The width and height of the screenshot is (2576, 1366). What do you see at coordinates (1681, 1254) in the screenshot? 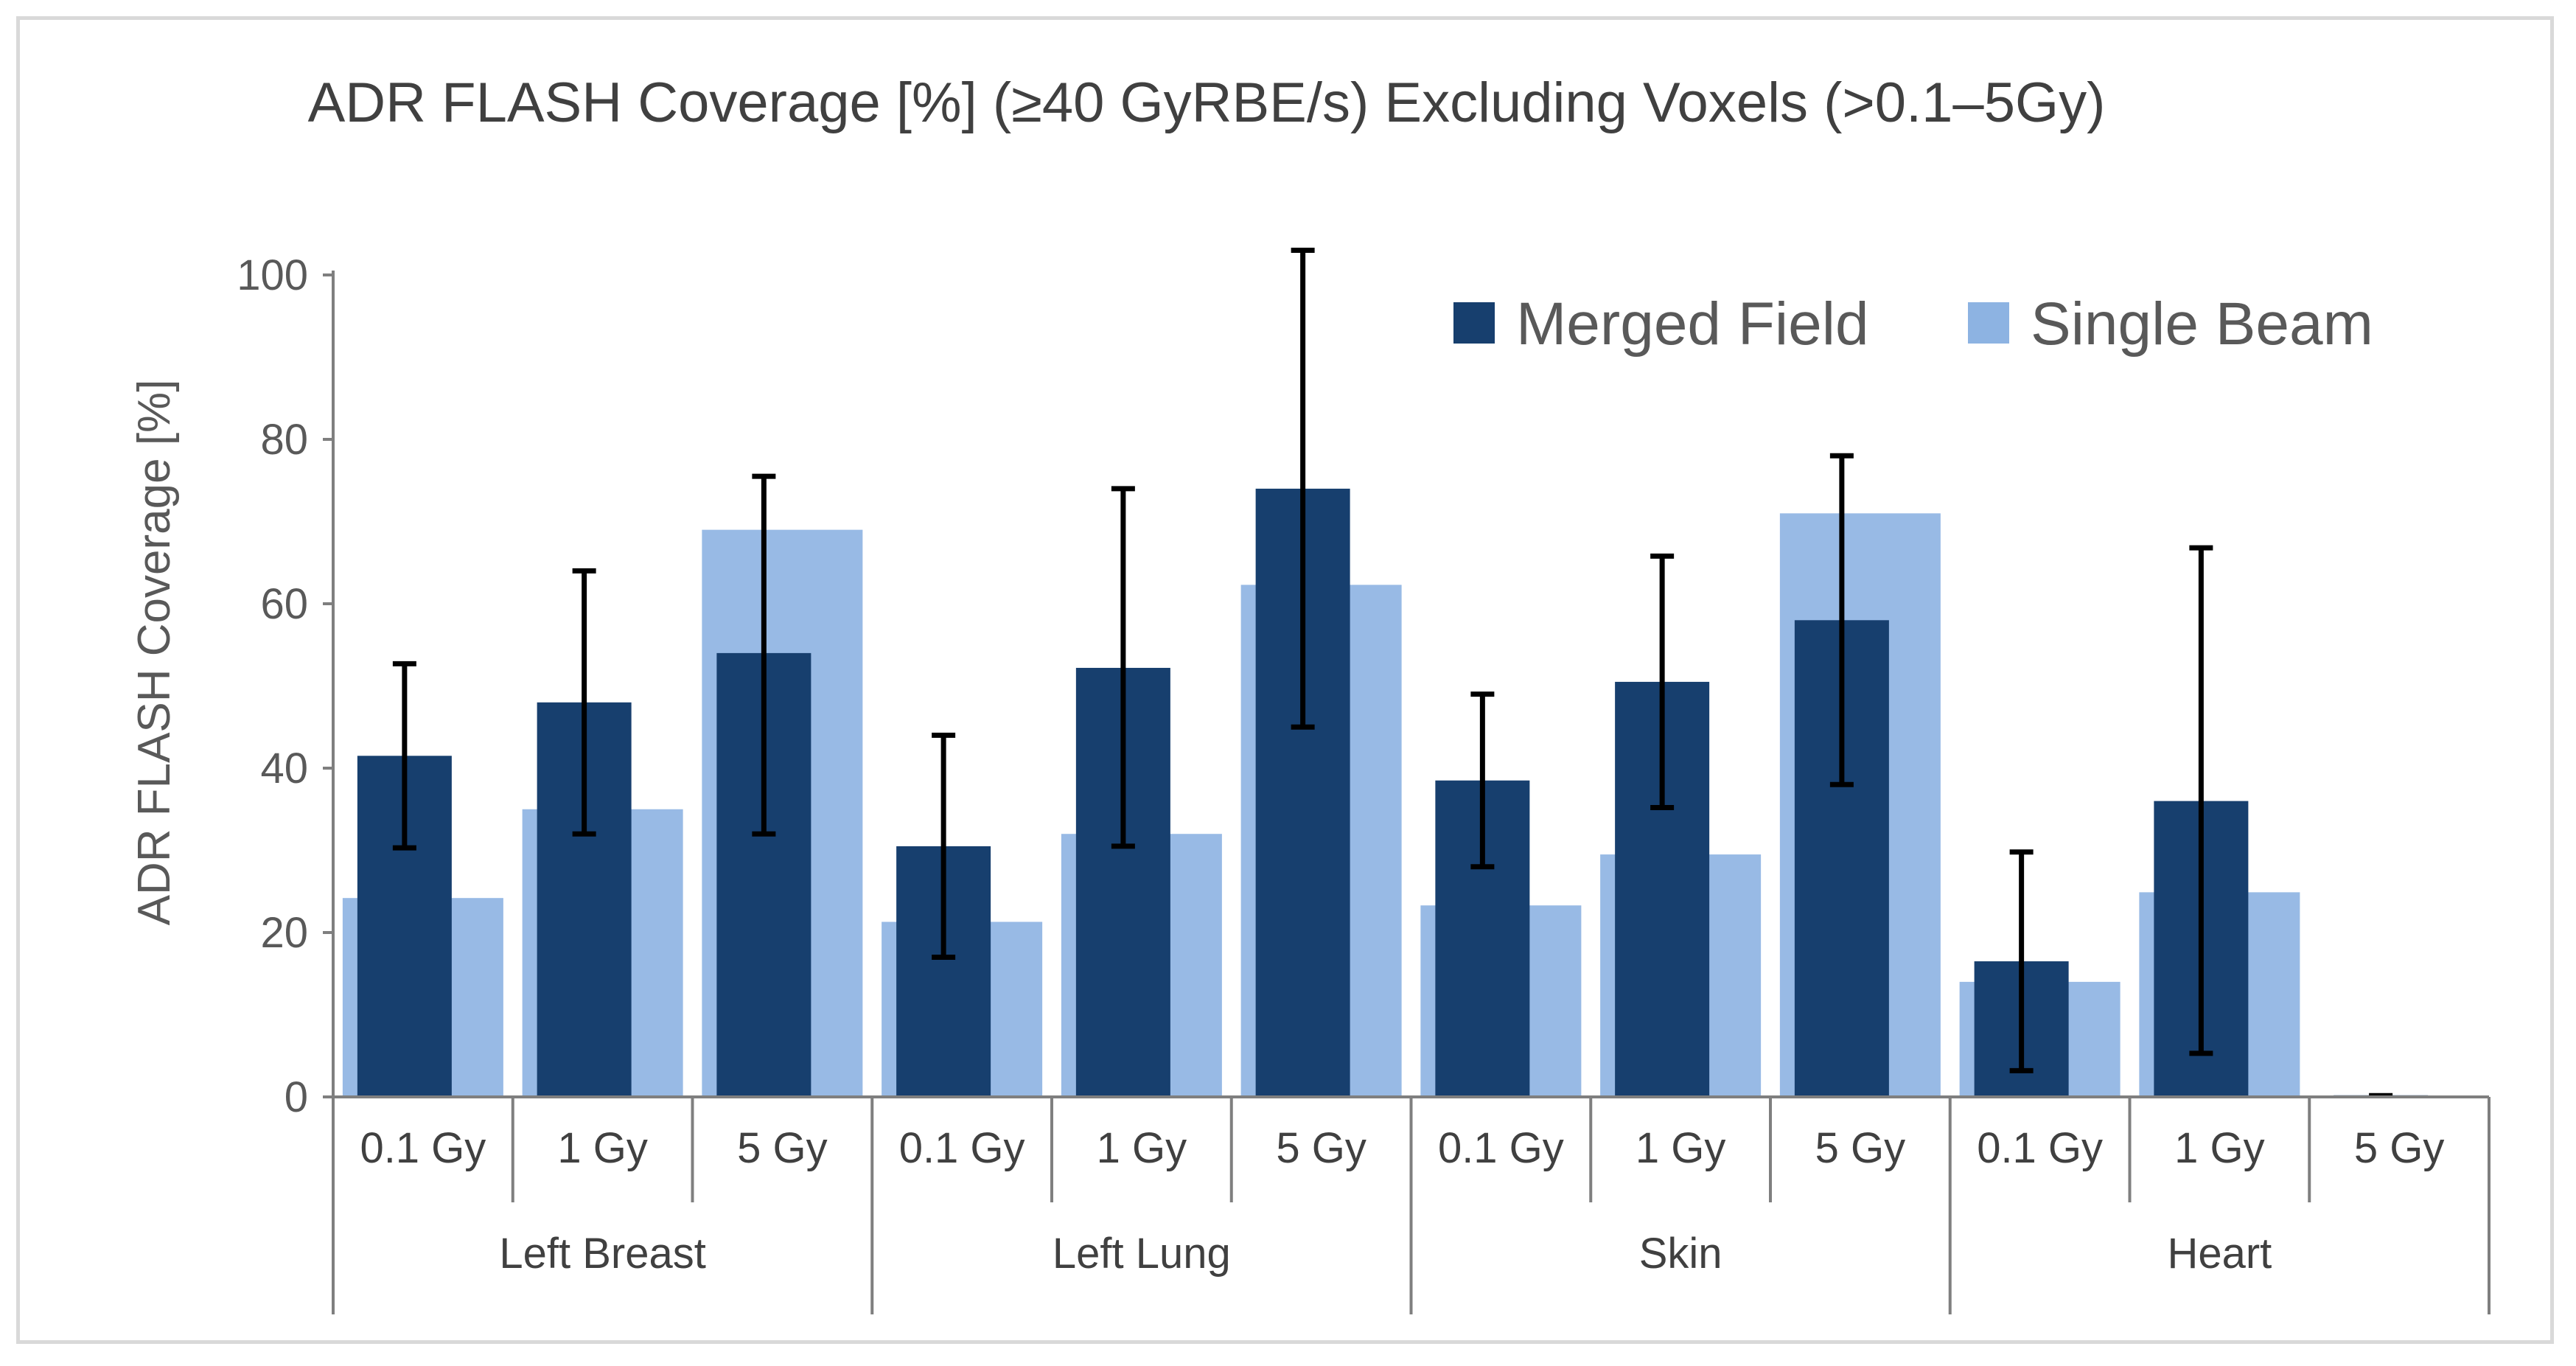
I see `group-label: Skin` at bounding box center [1681, 1254].